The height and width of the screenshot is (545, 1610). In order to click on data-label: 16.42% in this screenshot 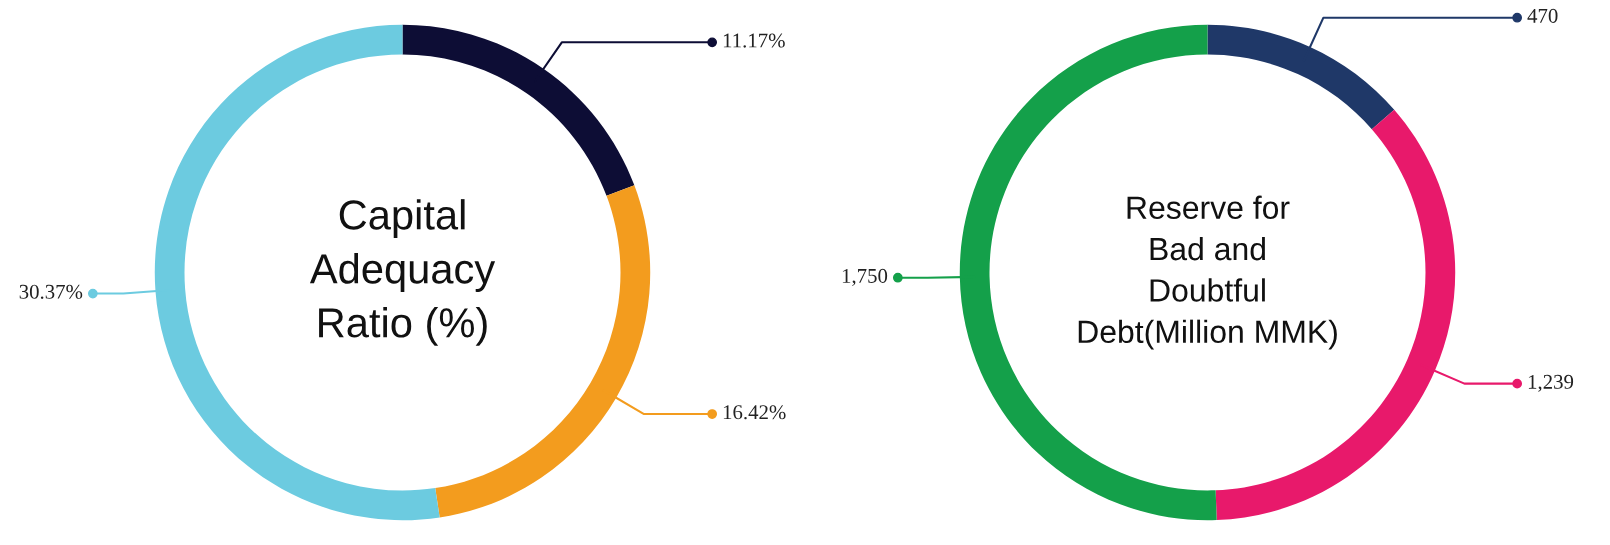, I will do `click(754, 412)`.